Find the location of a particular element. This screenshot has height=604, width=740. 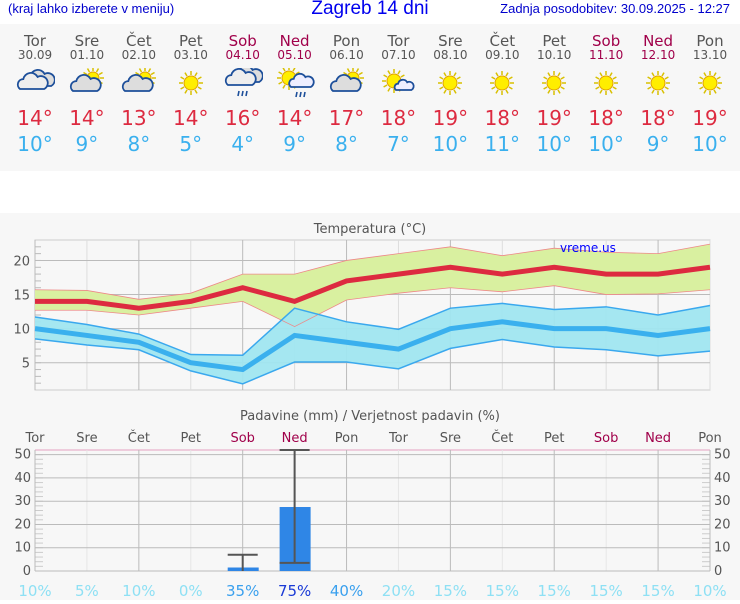

y-tick-label: 5 is located at coordinates (26, 364).